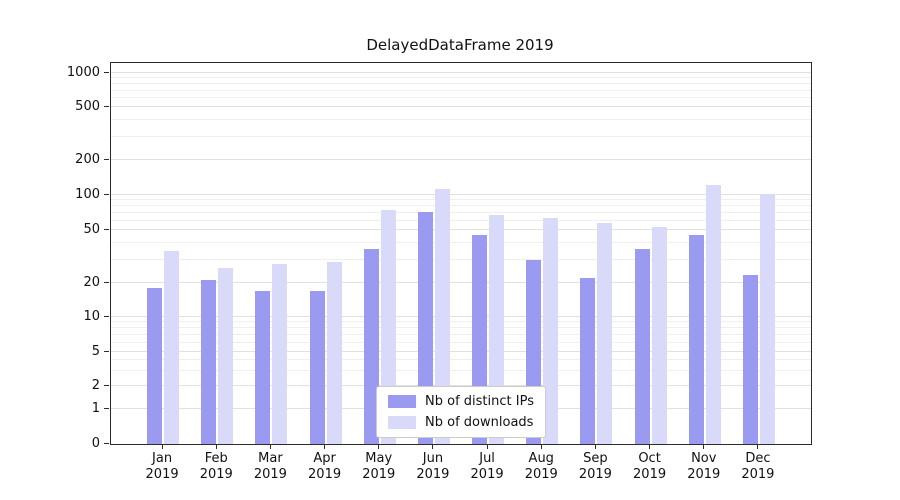 This screenshot has height=500, width=900. Describe the element at coordinates (758, 467) in the screenshot. I see `x-tick-label: Dec 2019` at that location.